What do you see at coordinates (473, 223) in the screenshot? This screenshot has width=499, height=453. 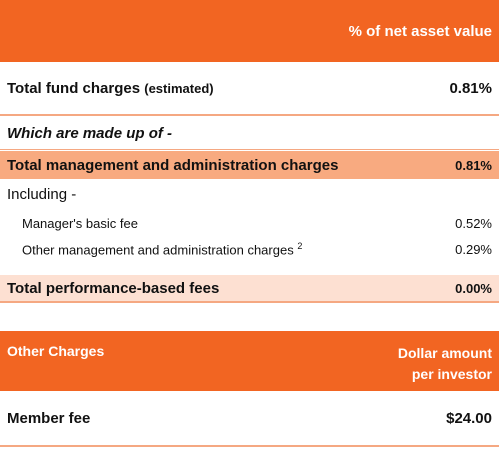 I see `managers-fee-value: 0.52%` at bounding box center [473, 223].